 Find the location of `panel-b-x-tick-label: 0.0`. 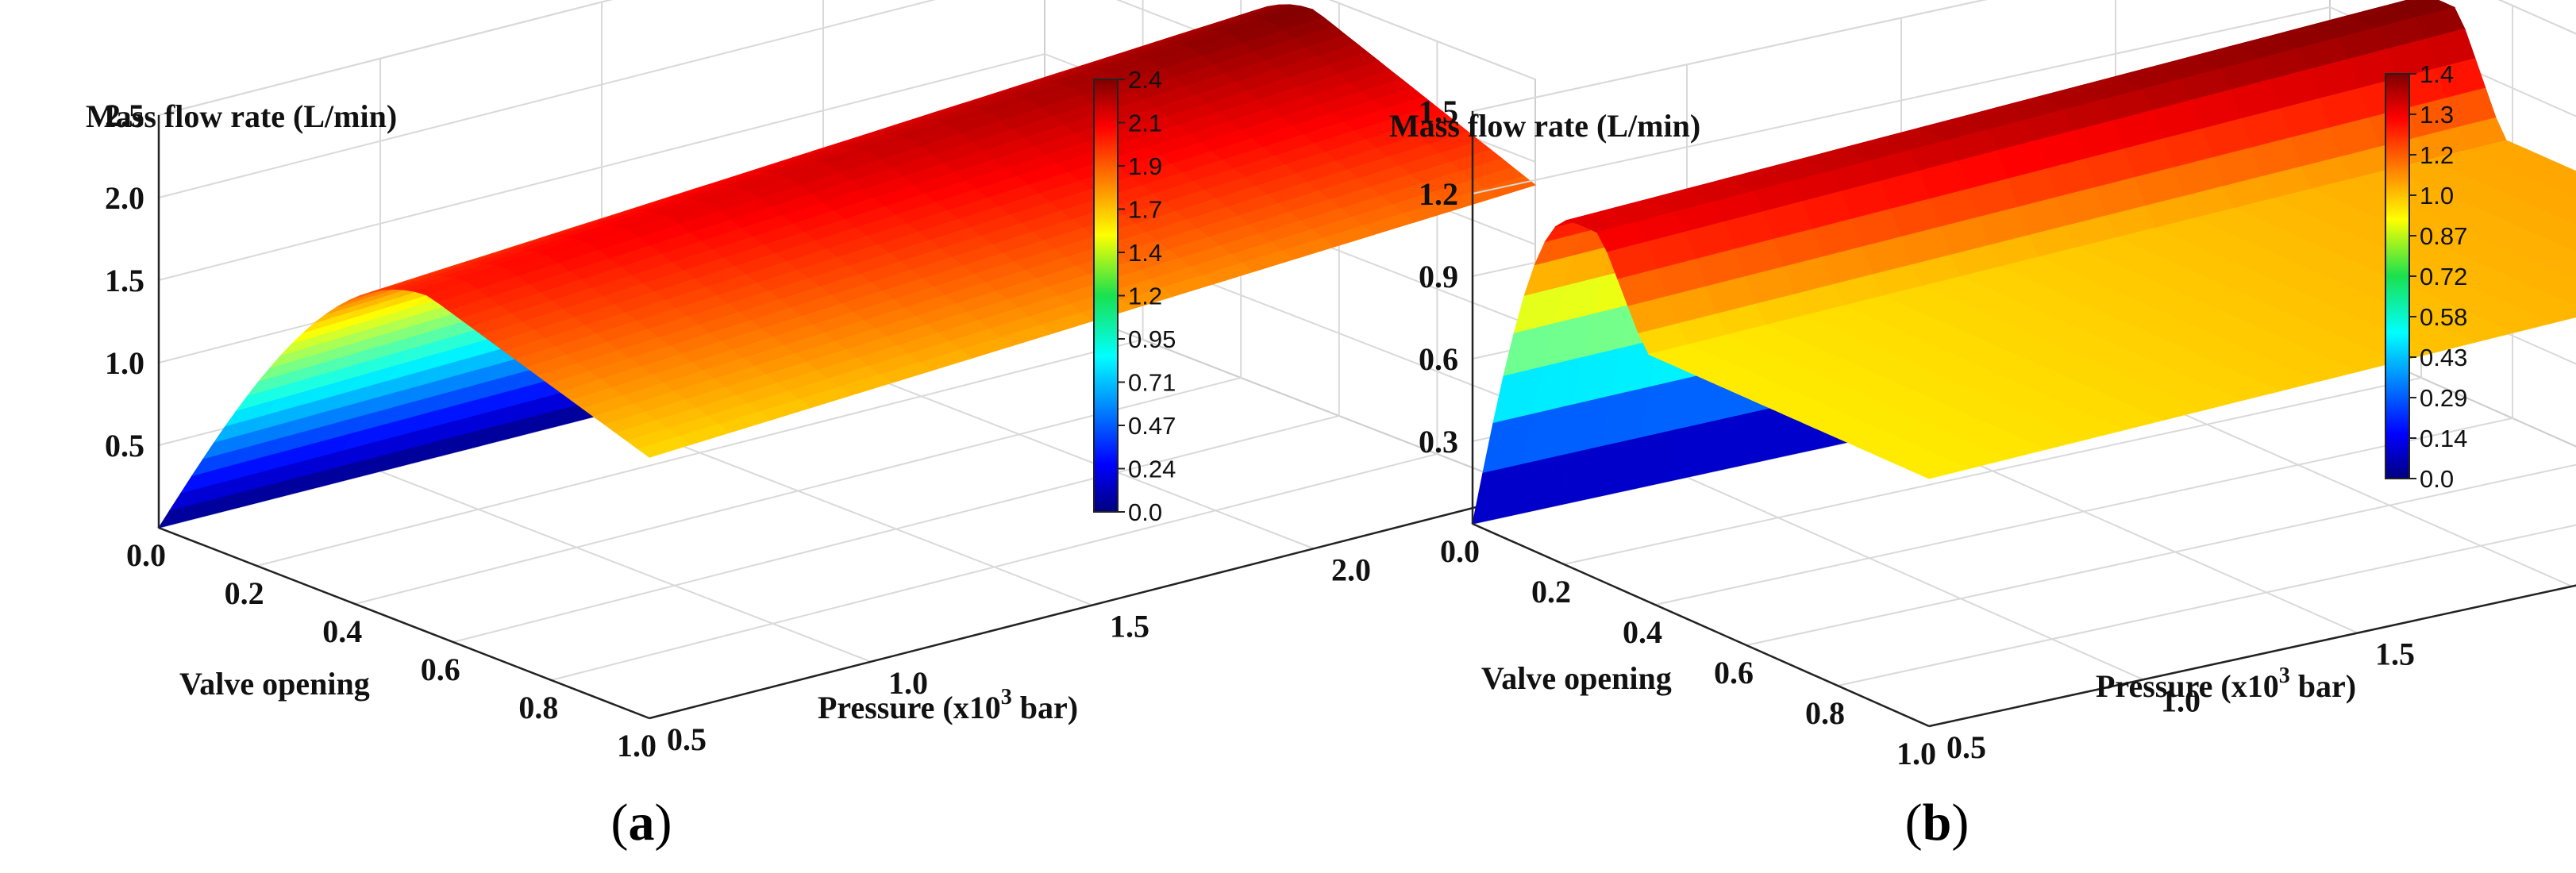

panel-b-x-tick-label: 0.0 is located at coordinates (1460, 551).